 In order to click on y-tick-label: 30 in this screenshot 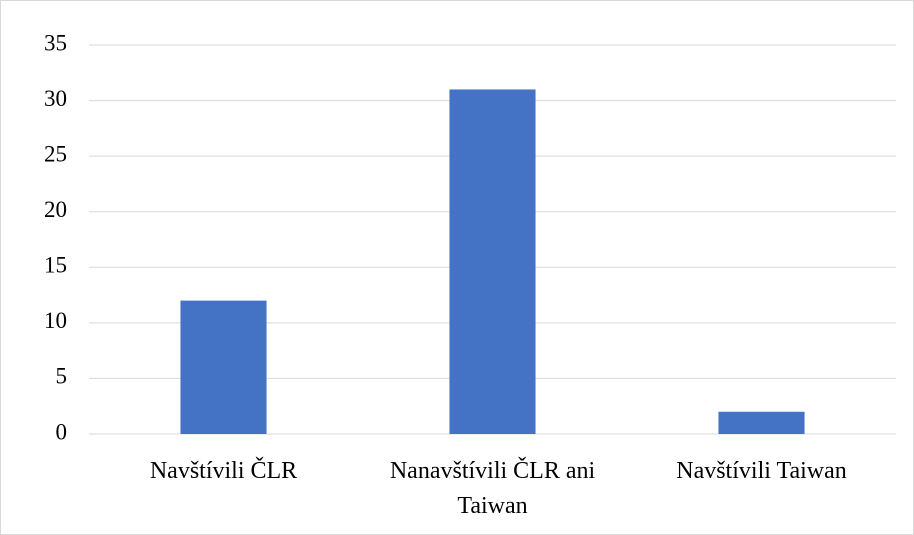, I will do `click(55, 98)`.